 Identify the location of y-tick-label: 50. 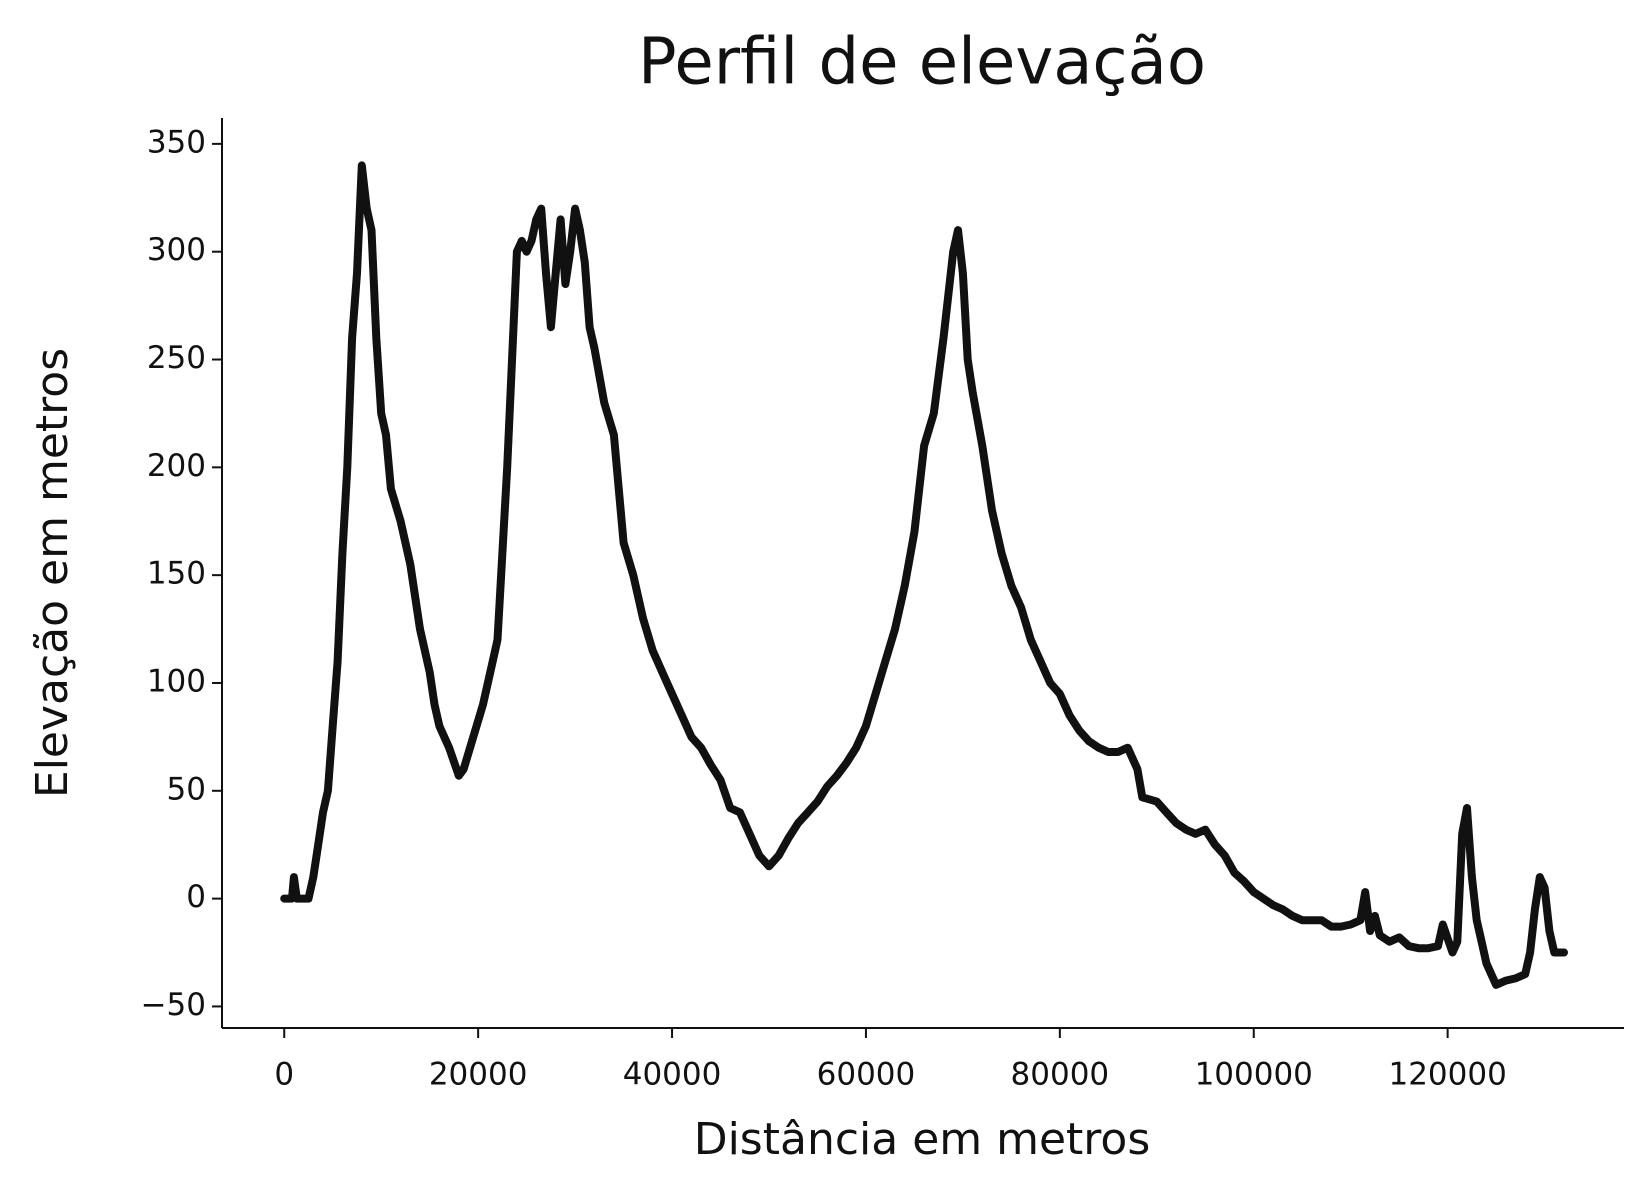
(186, 789).